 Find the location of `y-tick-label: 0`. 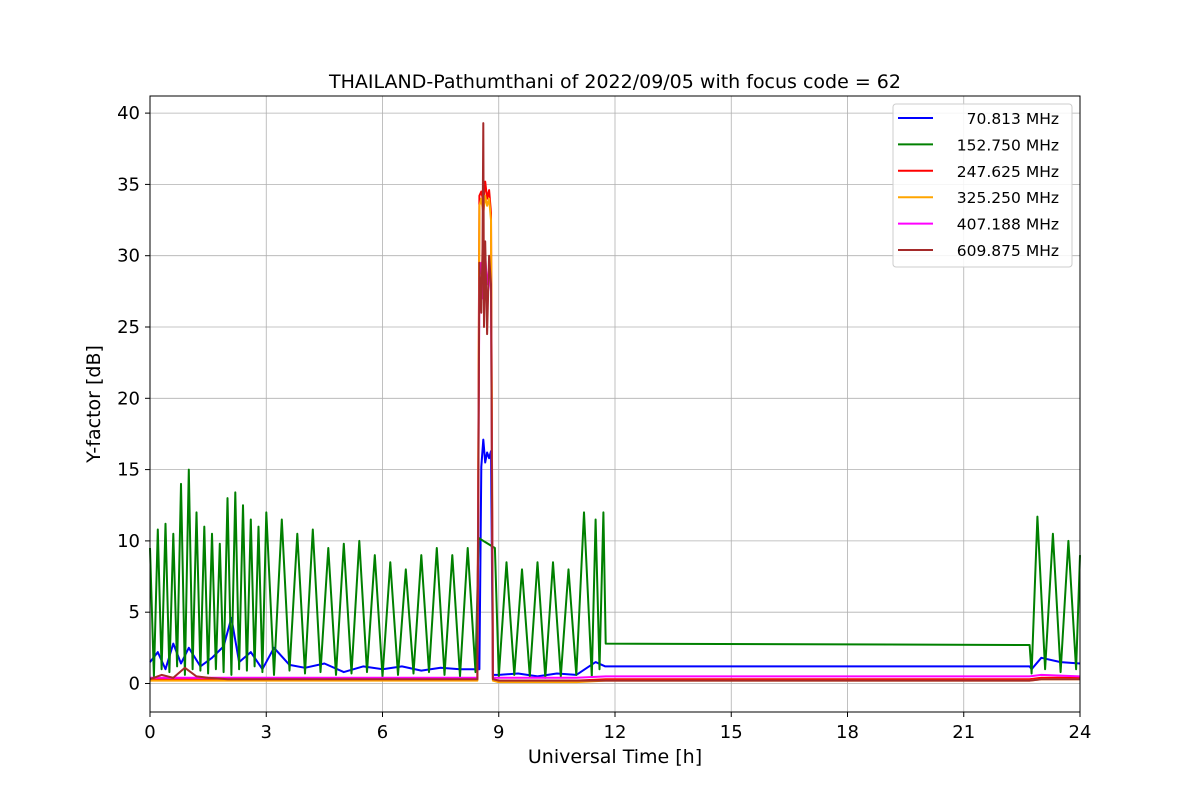

y-tick-label: 0 is located at coordinates (134, 683).